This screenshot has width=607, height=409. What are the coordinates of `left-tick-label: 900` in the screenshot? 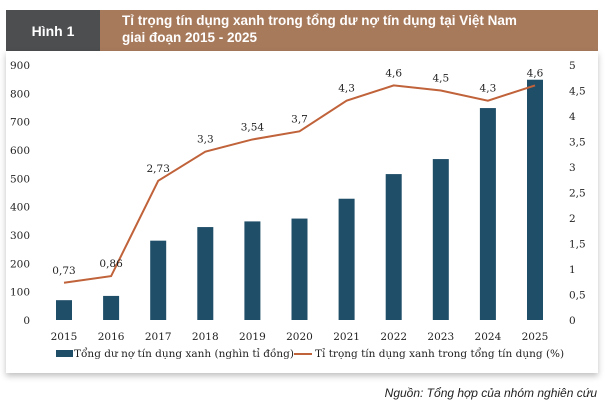 It's located at (20, 66).